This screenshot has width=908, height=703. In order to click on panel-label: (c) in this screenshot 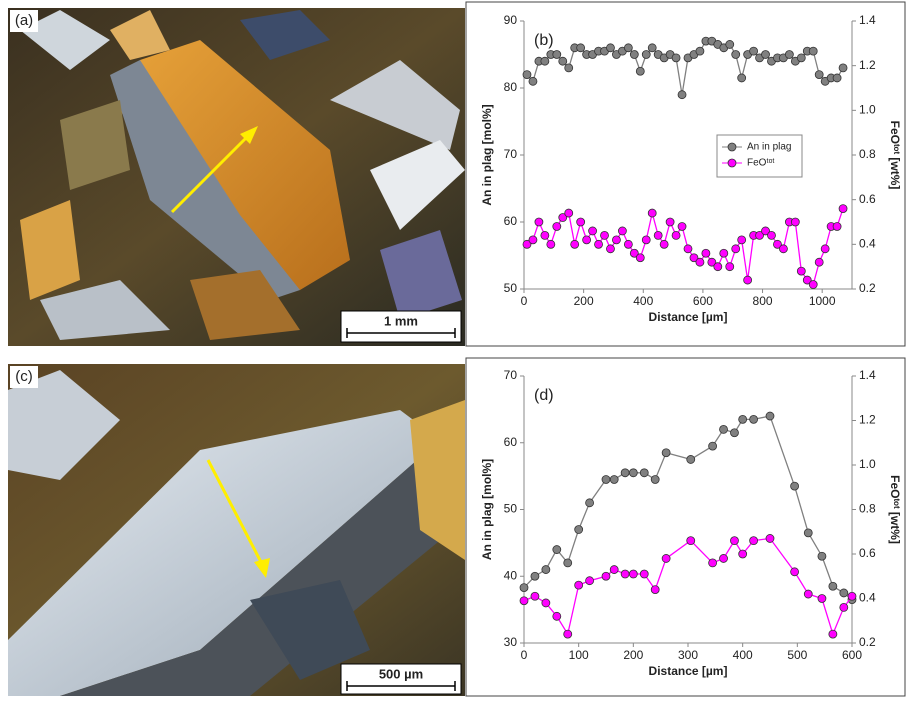, I will do `click(24, 376)`.